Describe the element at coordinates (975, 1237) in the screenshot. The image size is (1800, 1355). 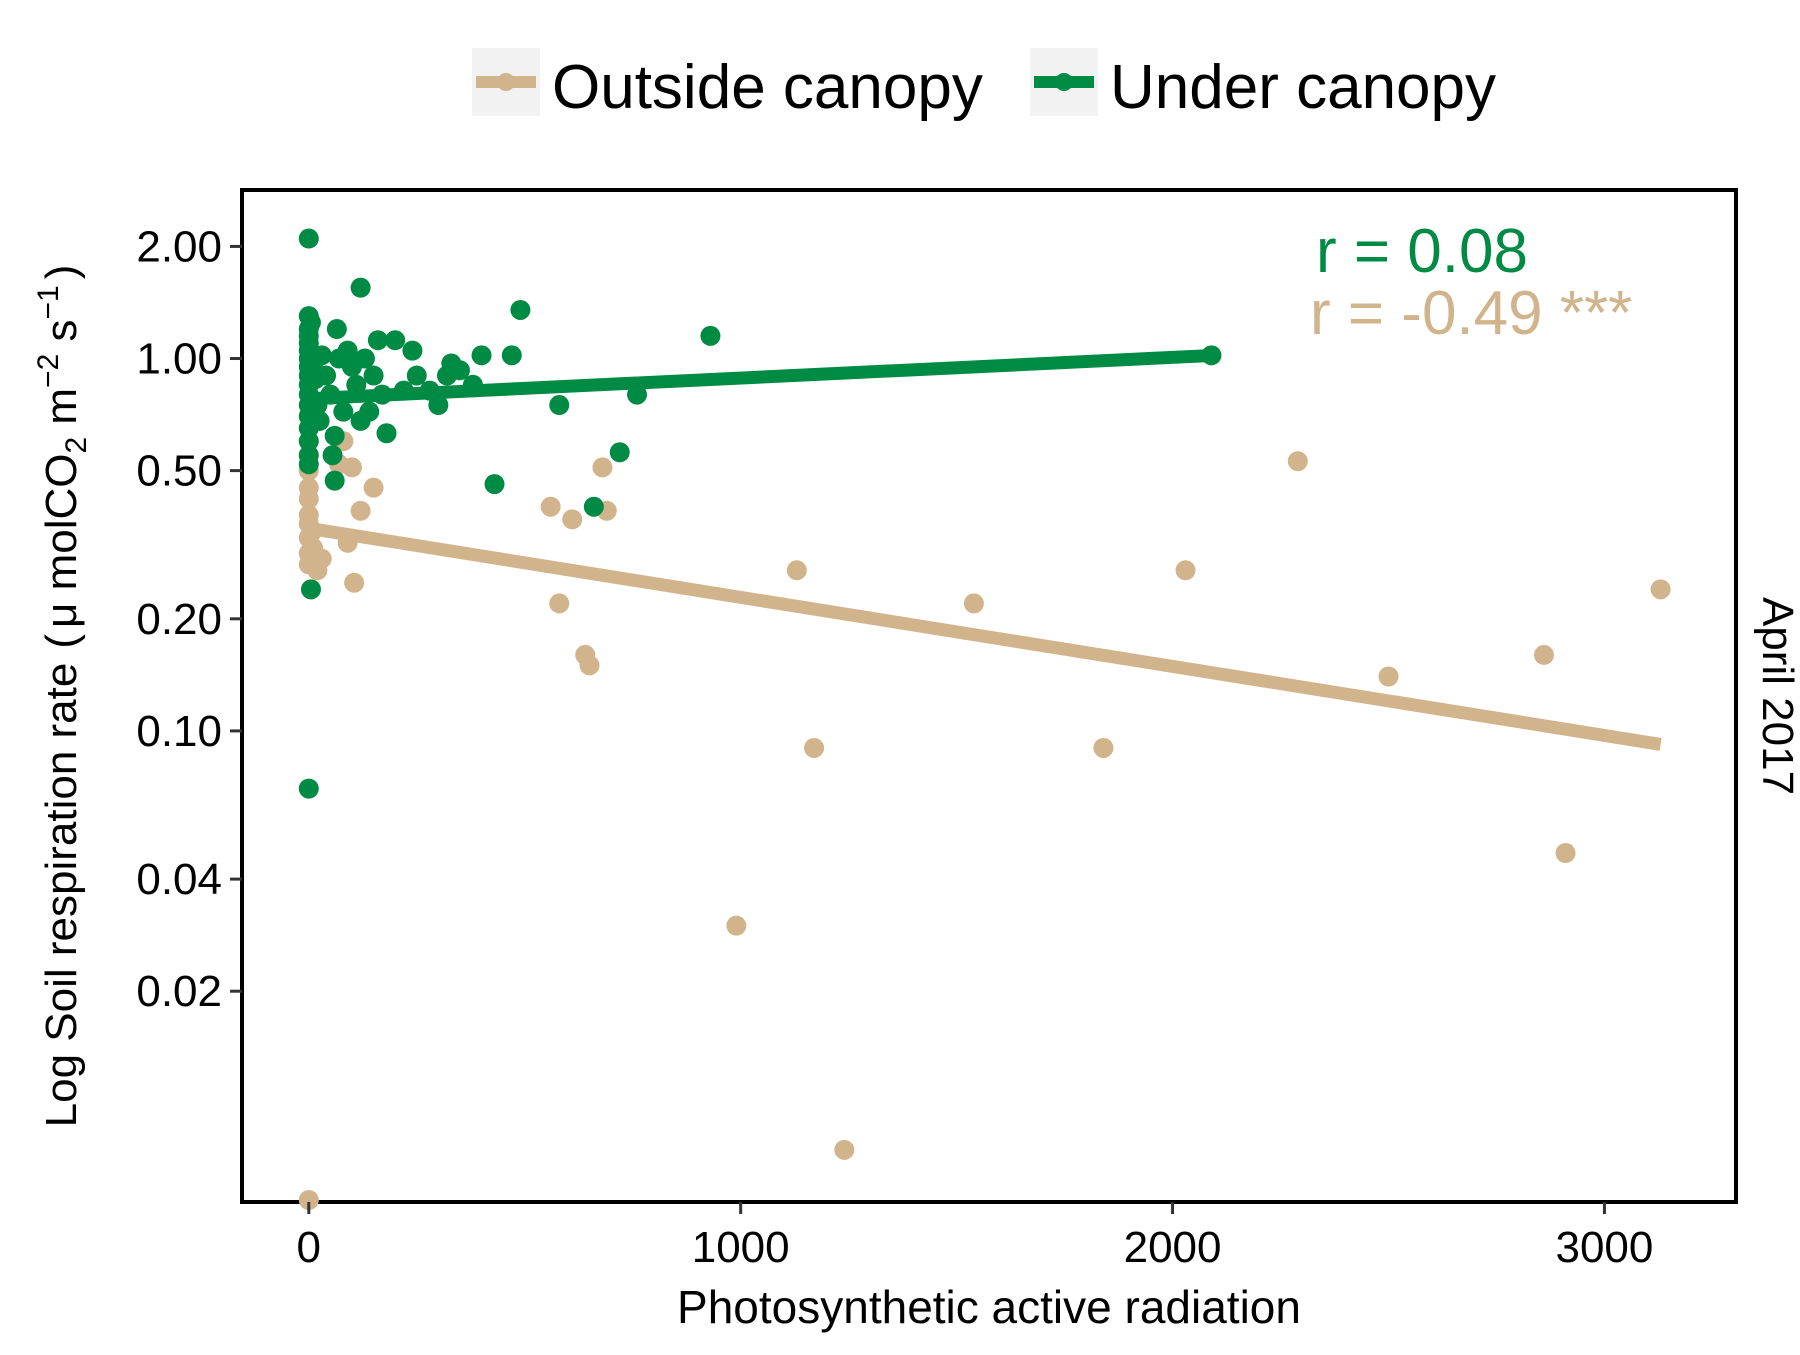
I see `x-axis: 0 1000 2000 3000` at that location.